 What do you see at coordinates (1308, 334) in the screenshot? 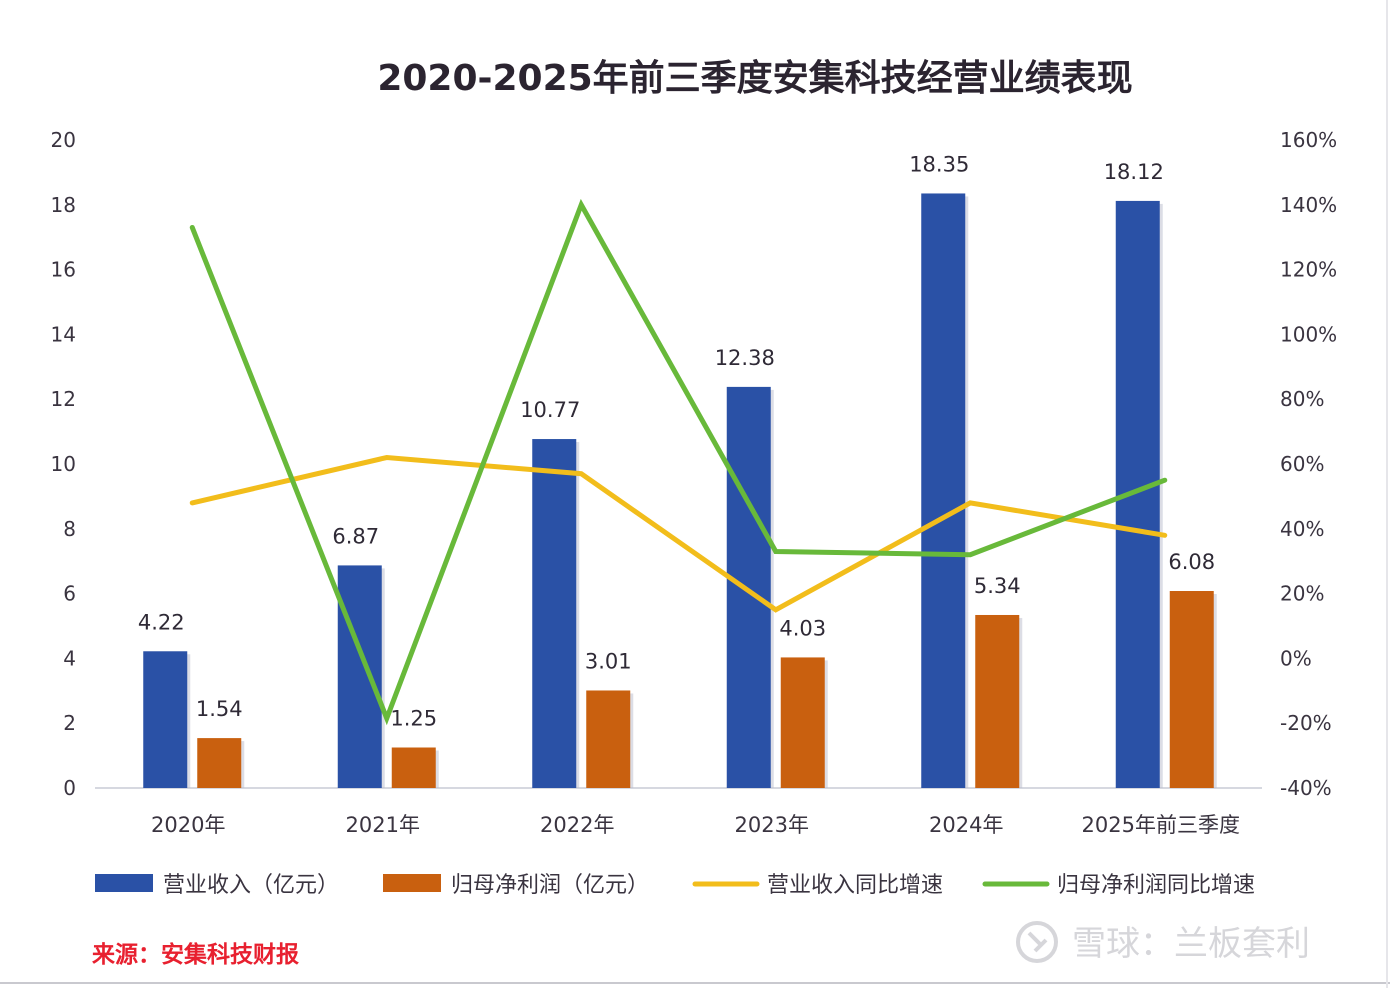
I see `y-right-tick-label: 100%` at bounding box center [1308, 334].